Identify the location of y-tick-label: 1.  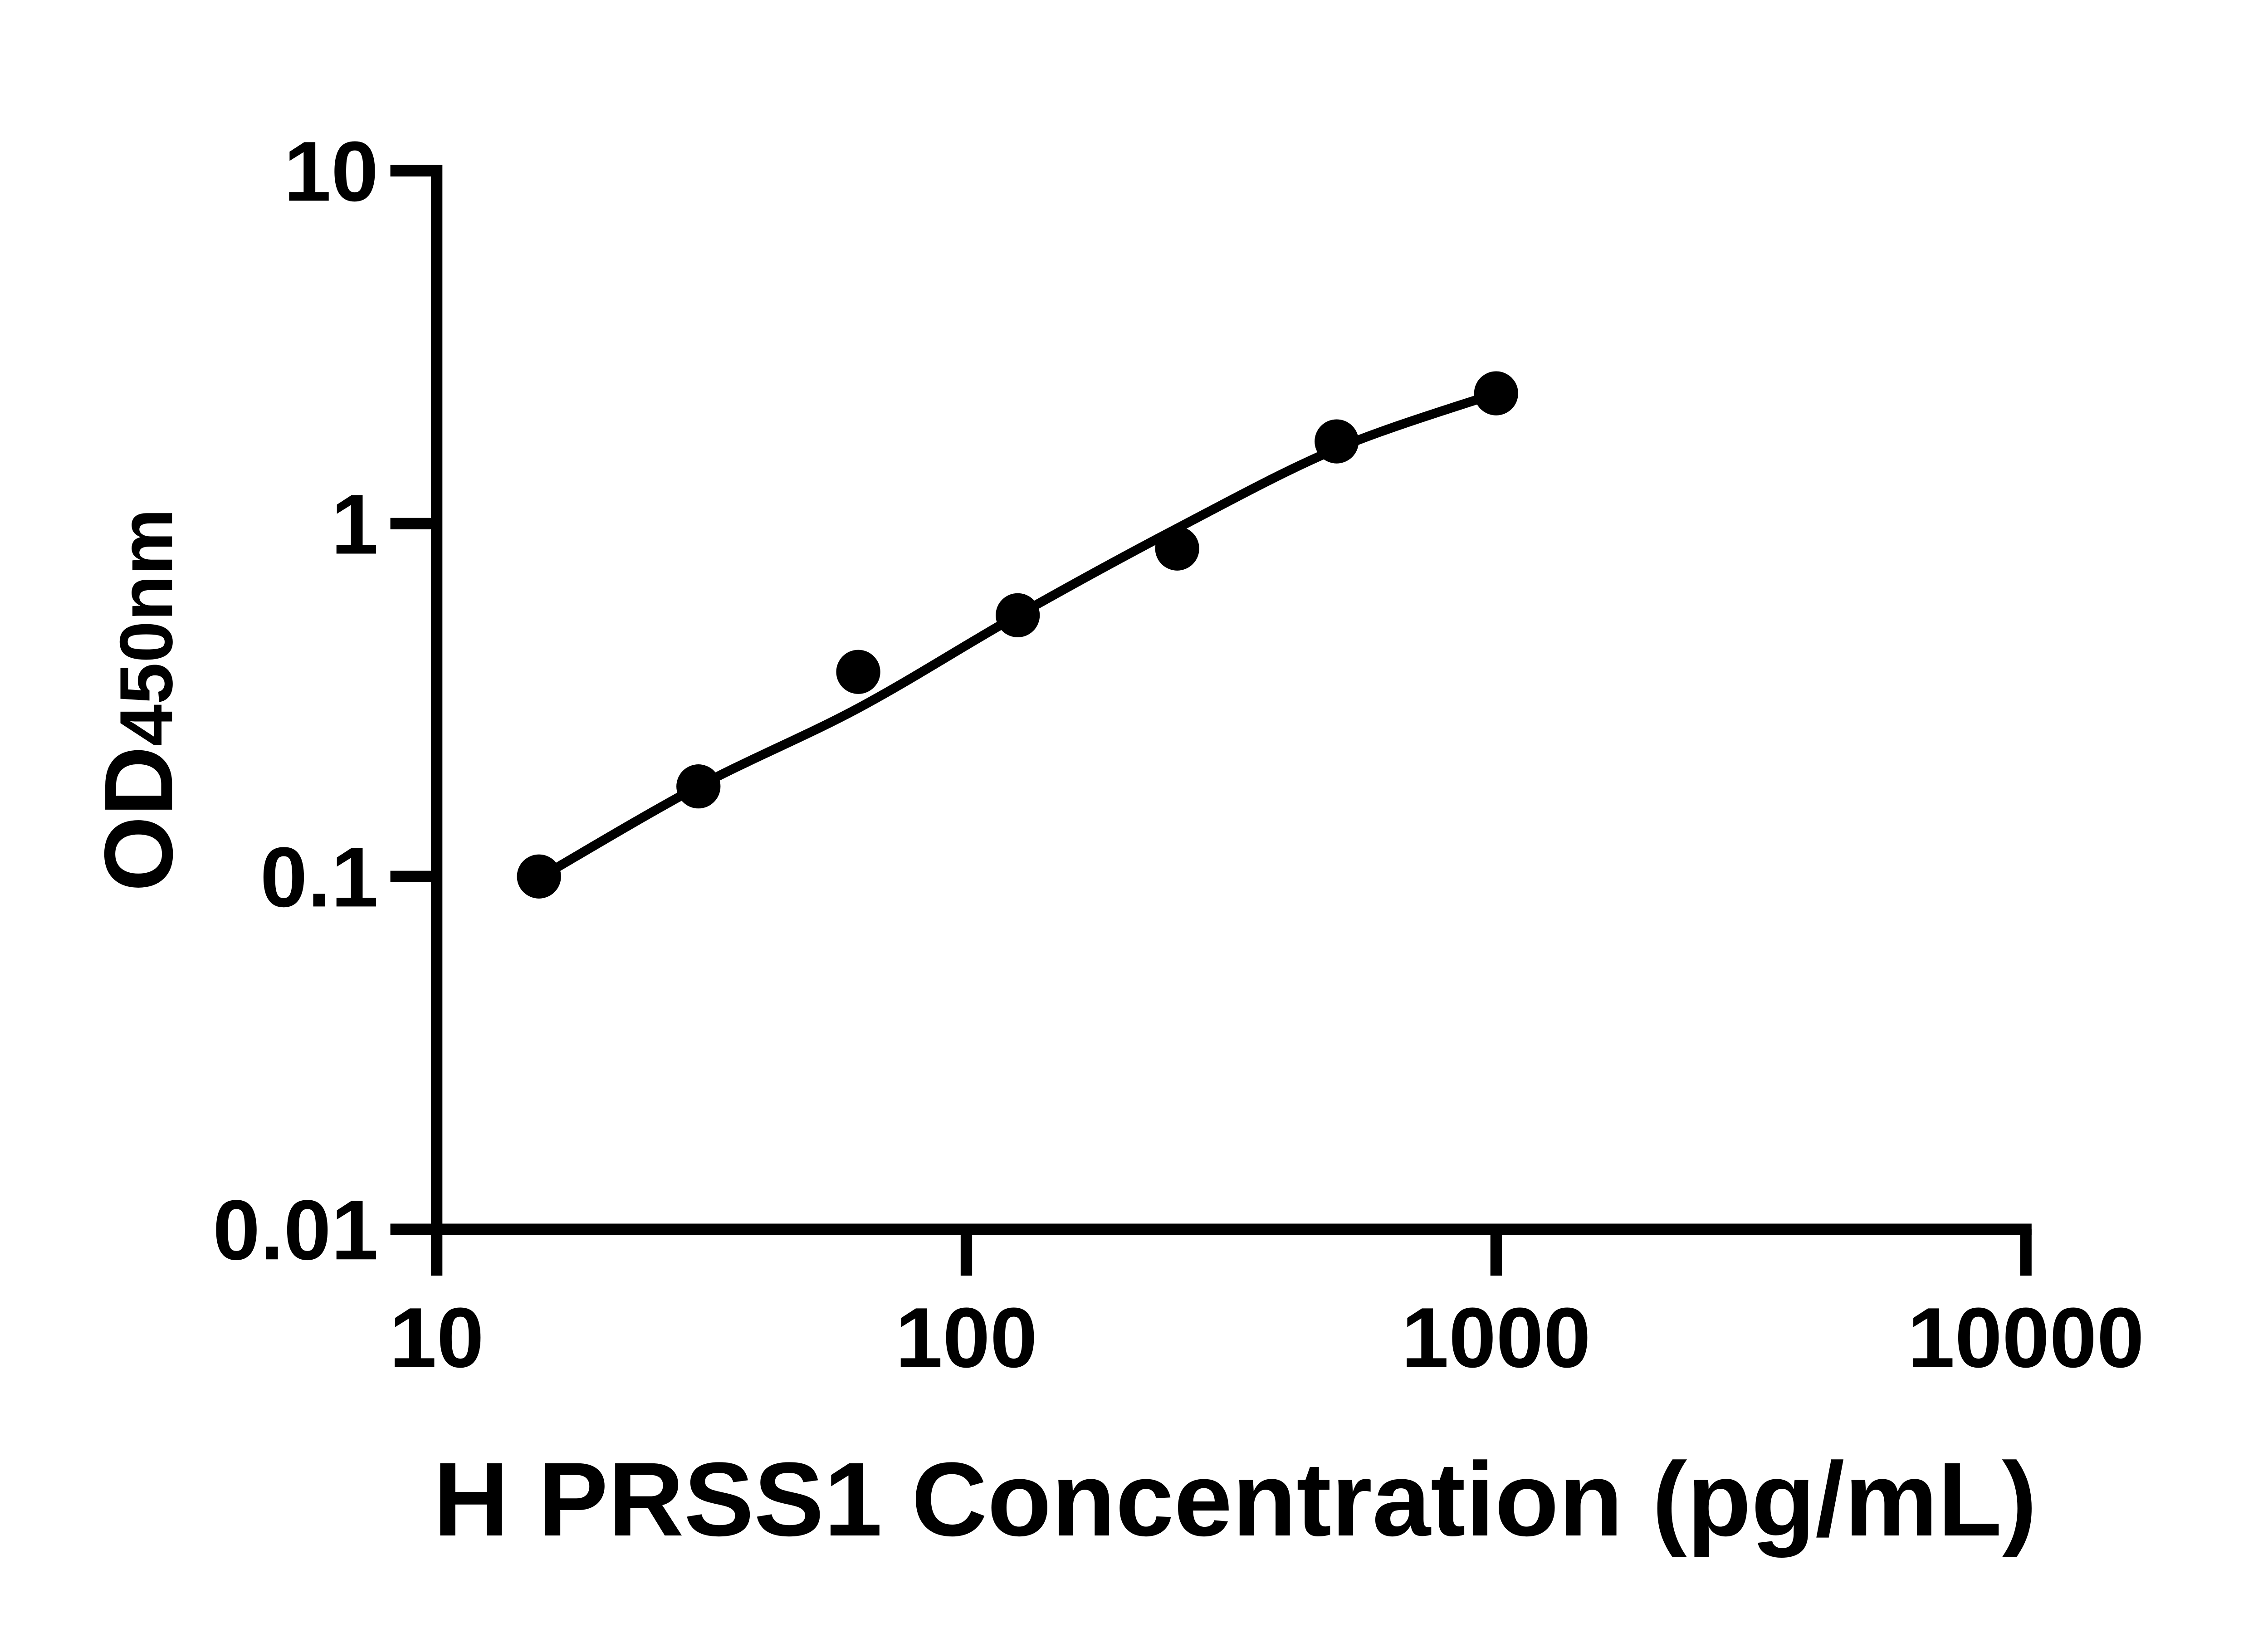
(354, 524).